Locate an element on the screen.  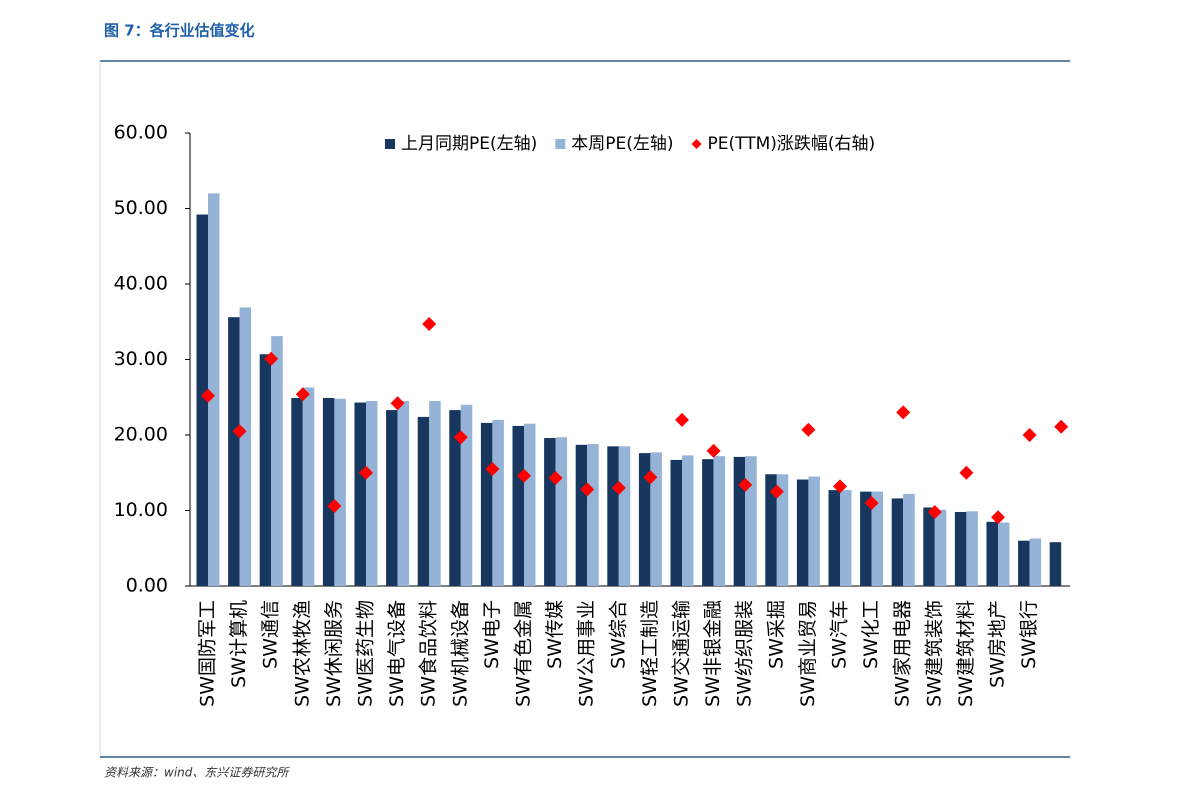
x-tick-label: SW医药生物 is located at coordinates (366, 653).